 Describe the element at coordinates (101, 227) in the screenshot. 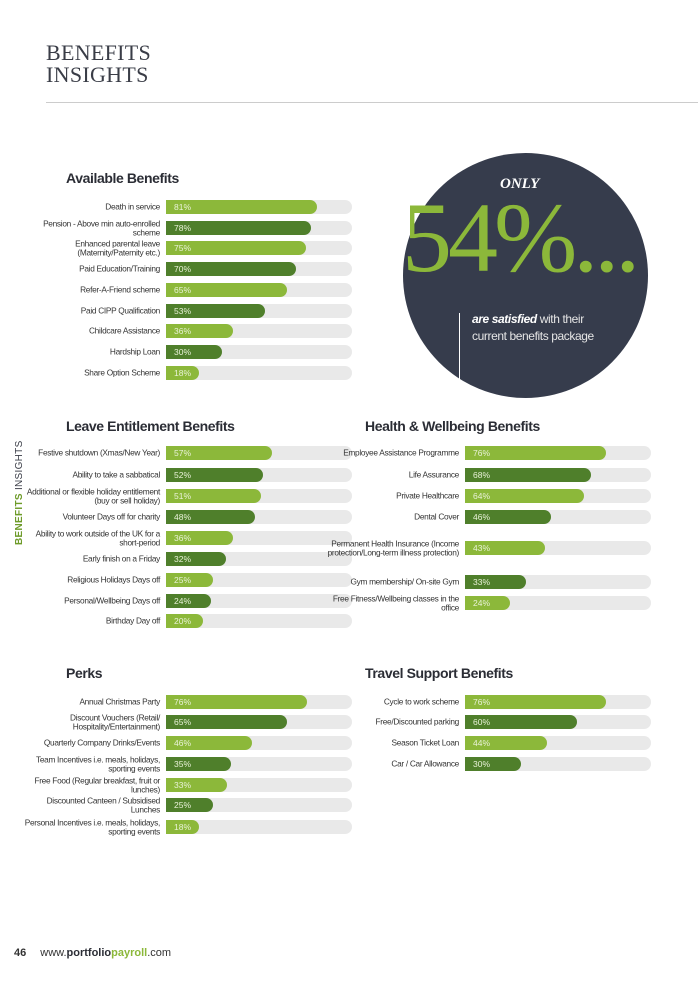

I see `bar-label: Pension - Above min auto-enrolled scheme` at that location.